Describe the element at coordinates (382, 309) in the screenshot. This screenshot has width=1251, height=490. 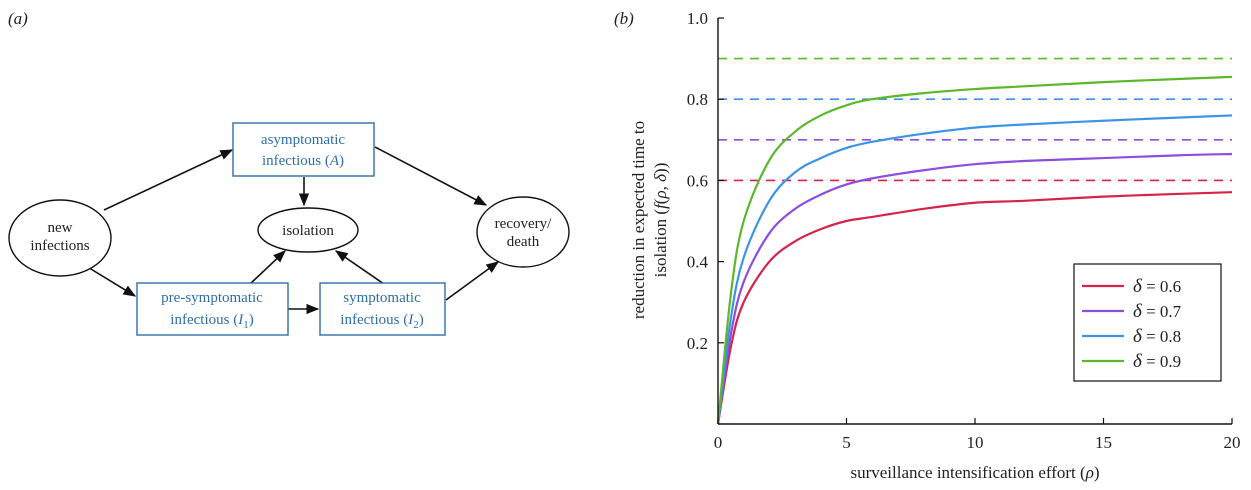
I see `node-symptomatic: symptomatic infectious (I2)` at that location.